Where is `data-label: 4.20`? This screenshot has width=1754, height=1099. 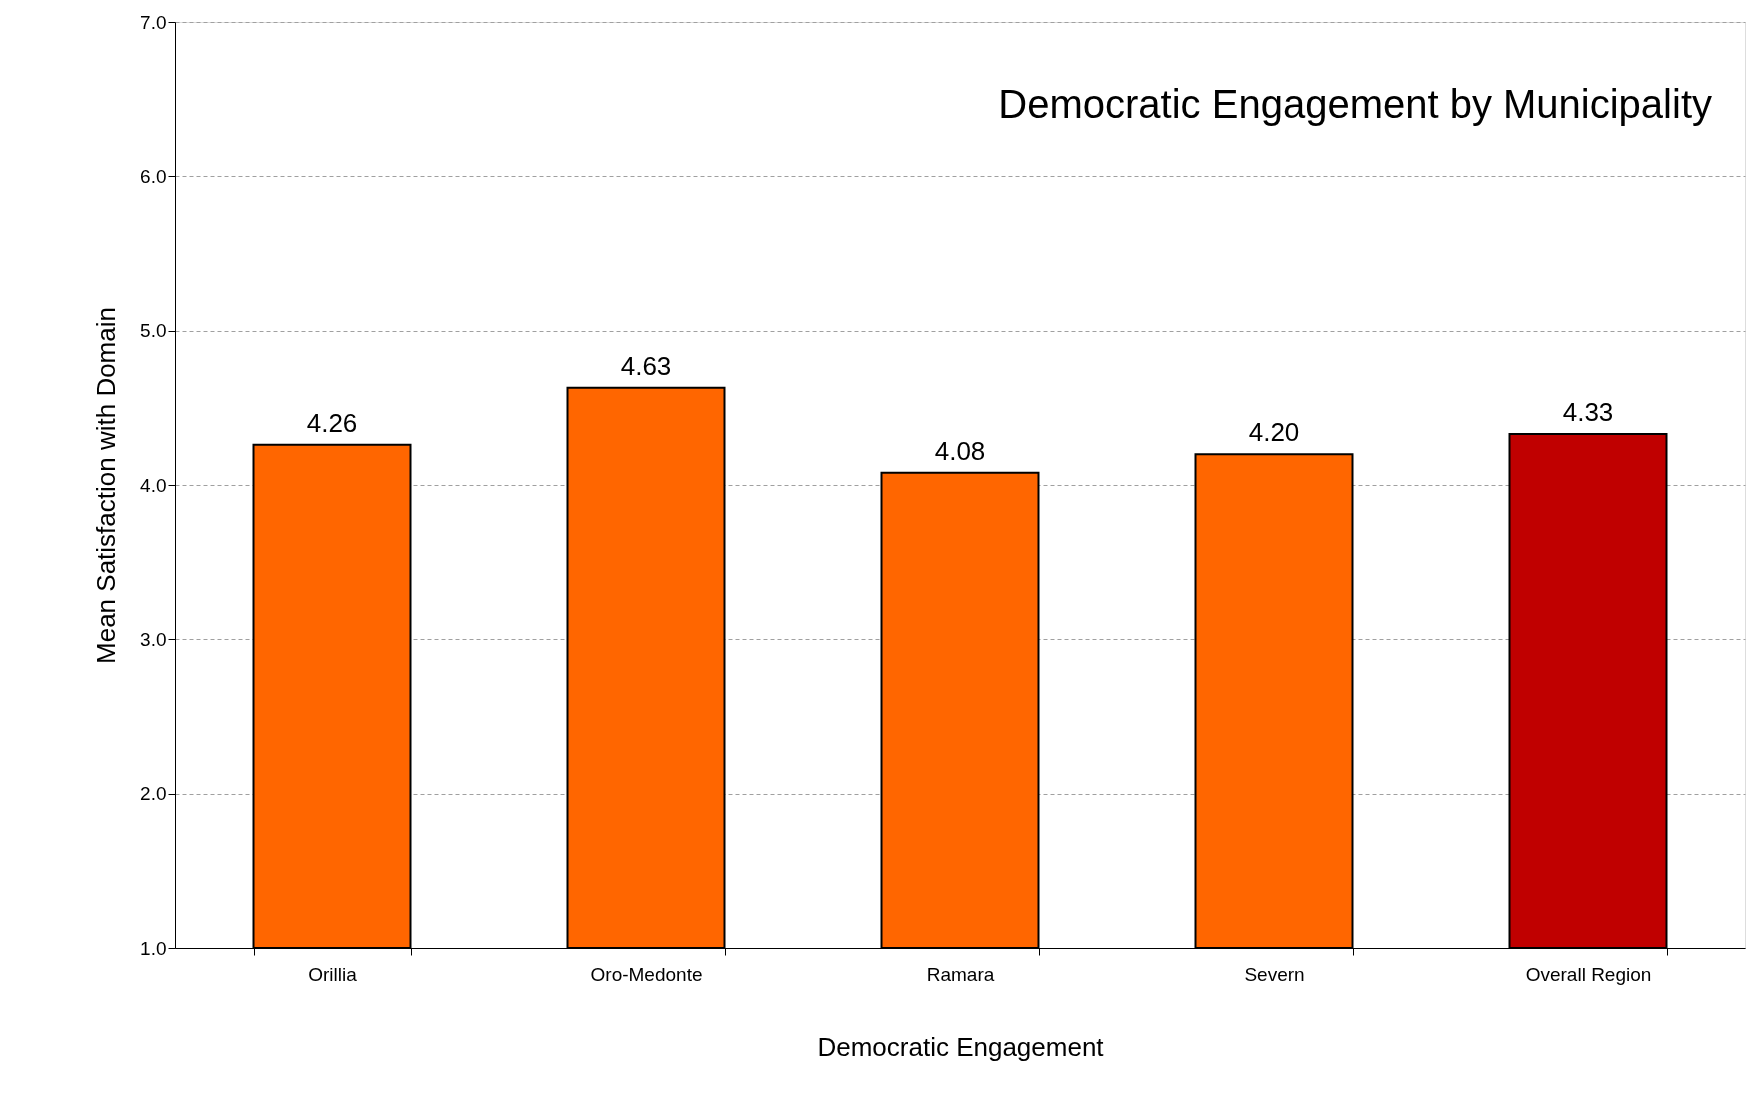 data-label: 4.20 is located at coordinates (1274, 432).